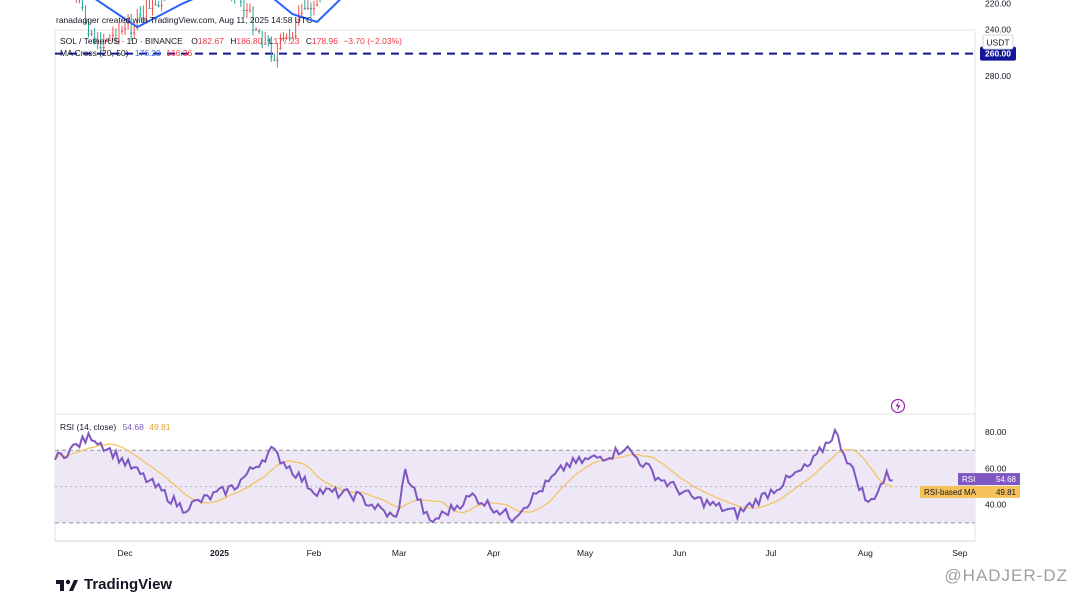  Describe the element at coordinates (898, 406) in the screenshot. I see `news-lightning-icon` at that location.